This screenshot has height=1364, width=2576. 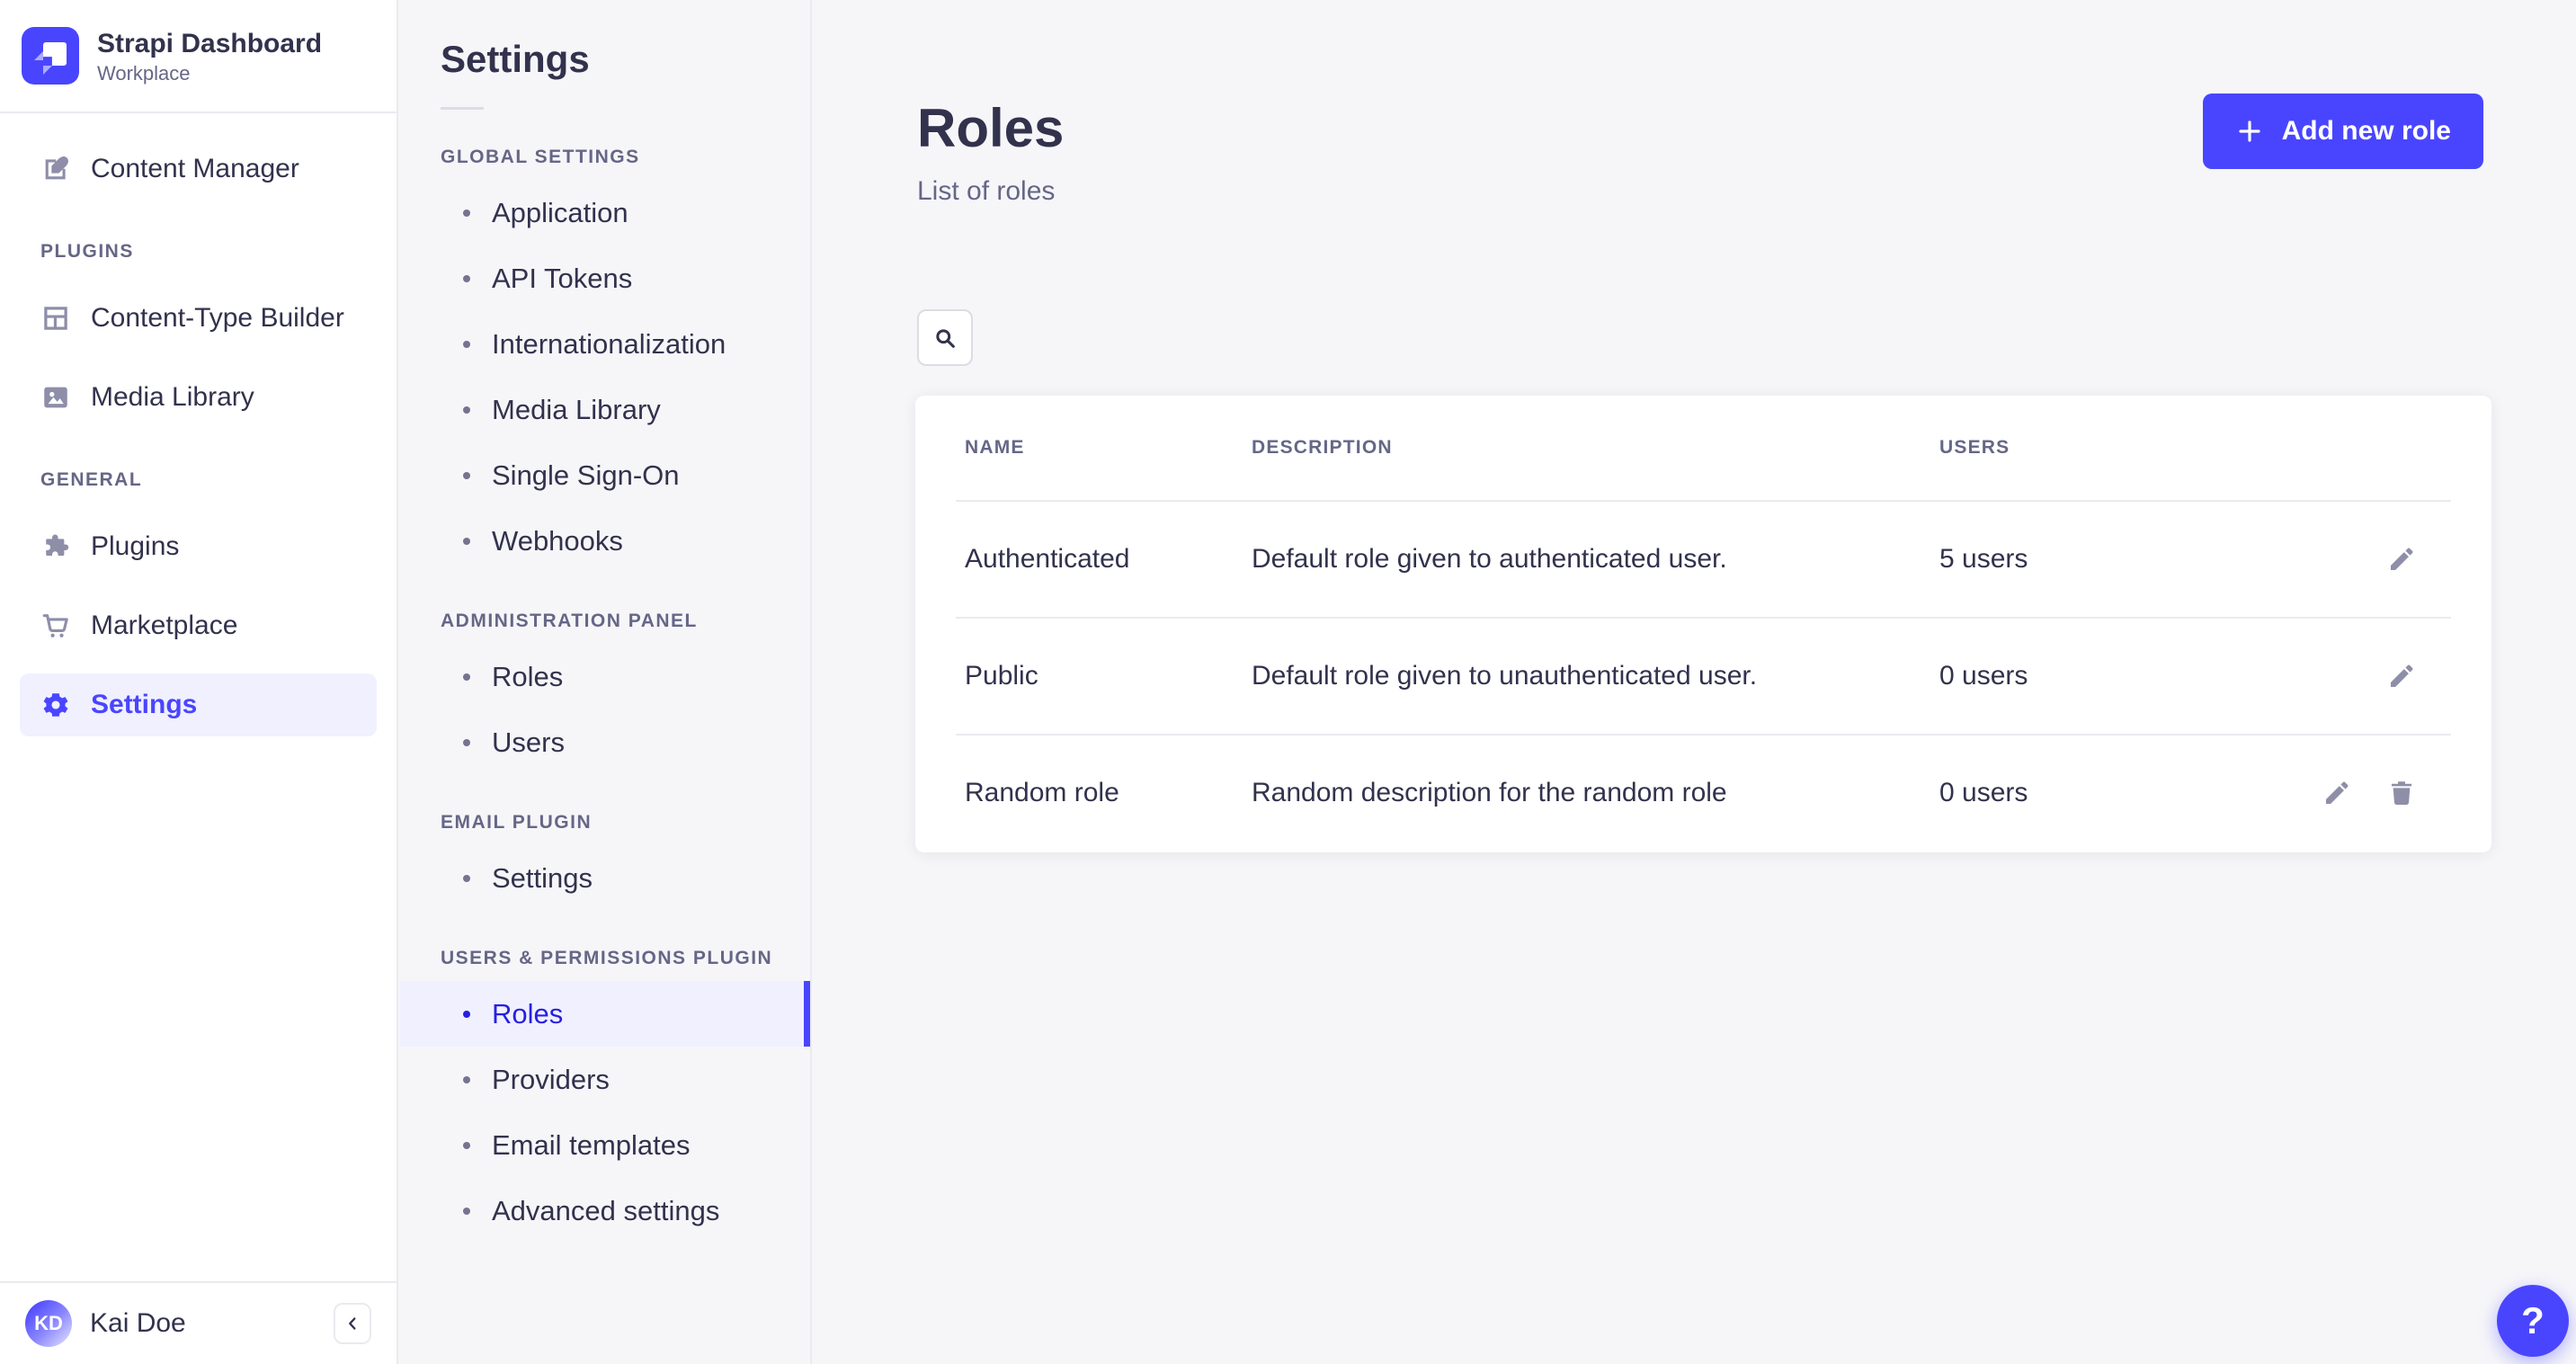 I want to click on sidebar-collapse-button, so click(x=352, y=1323).